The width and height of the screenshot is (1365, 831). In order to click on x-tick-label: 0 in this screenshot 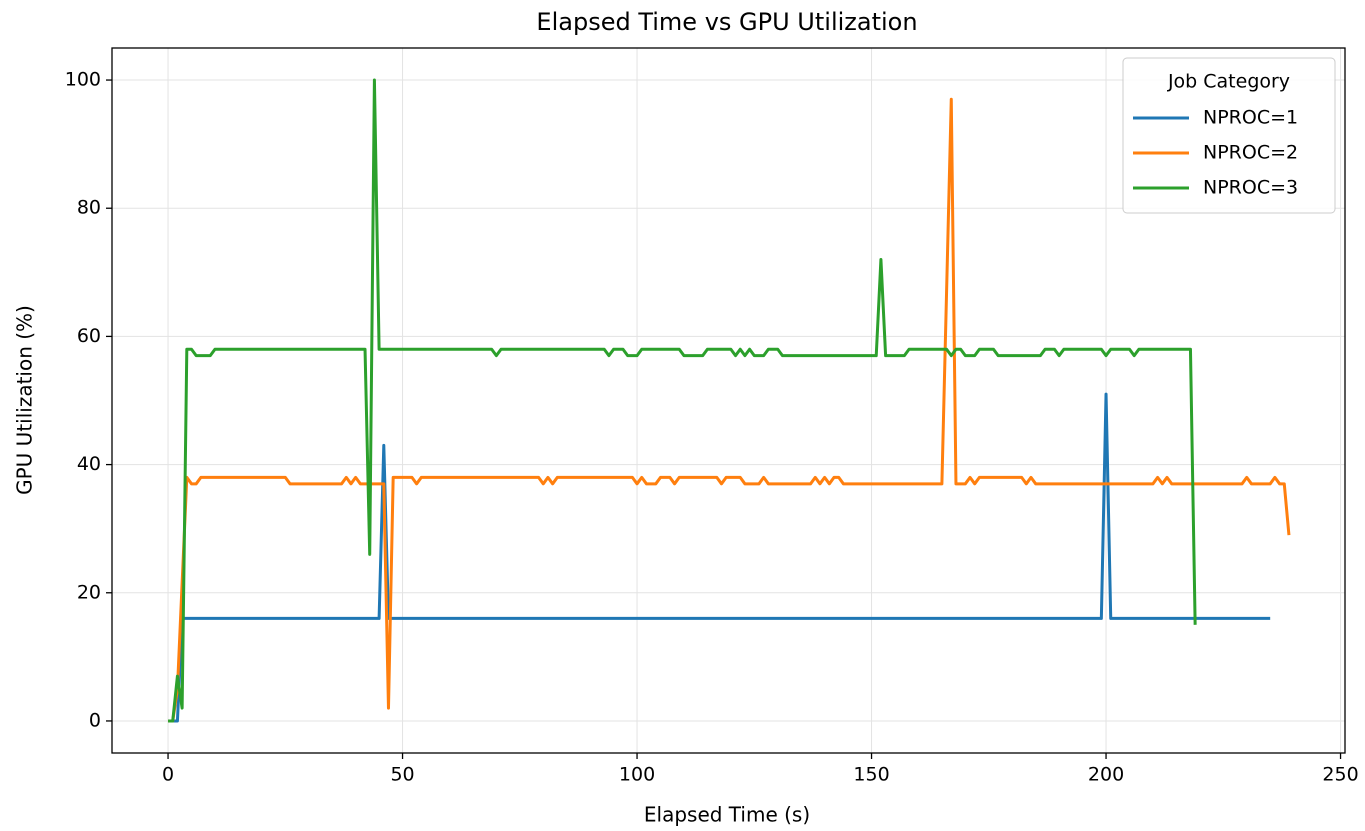, I will do `click(168, 775)`.